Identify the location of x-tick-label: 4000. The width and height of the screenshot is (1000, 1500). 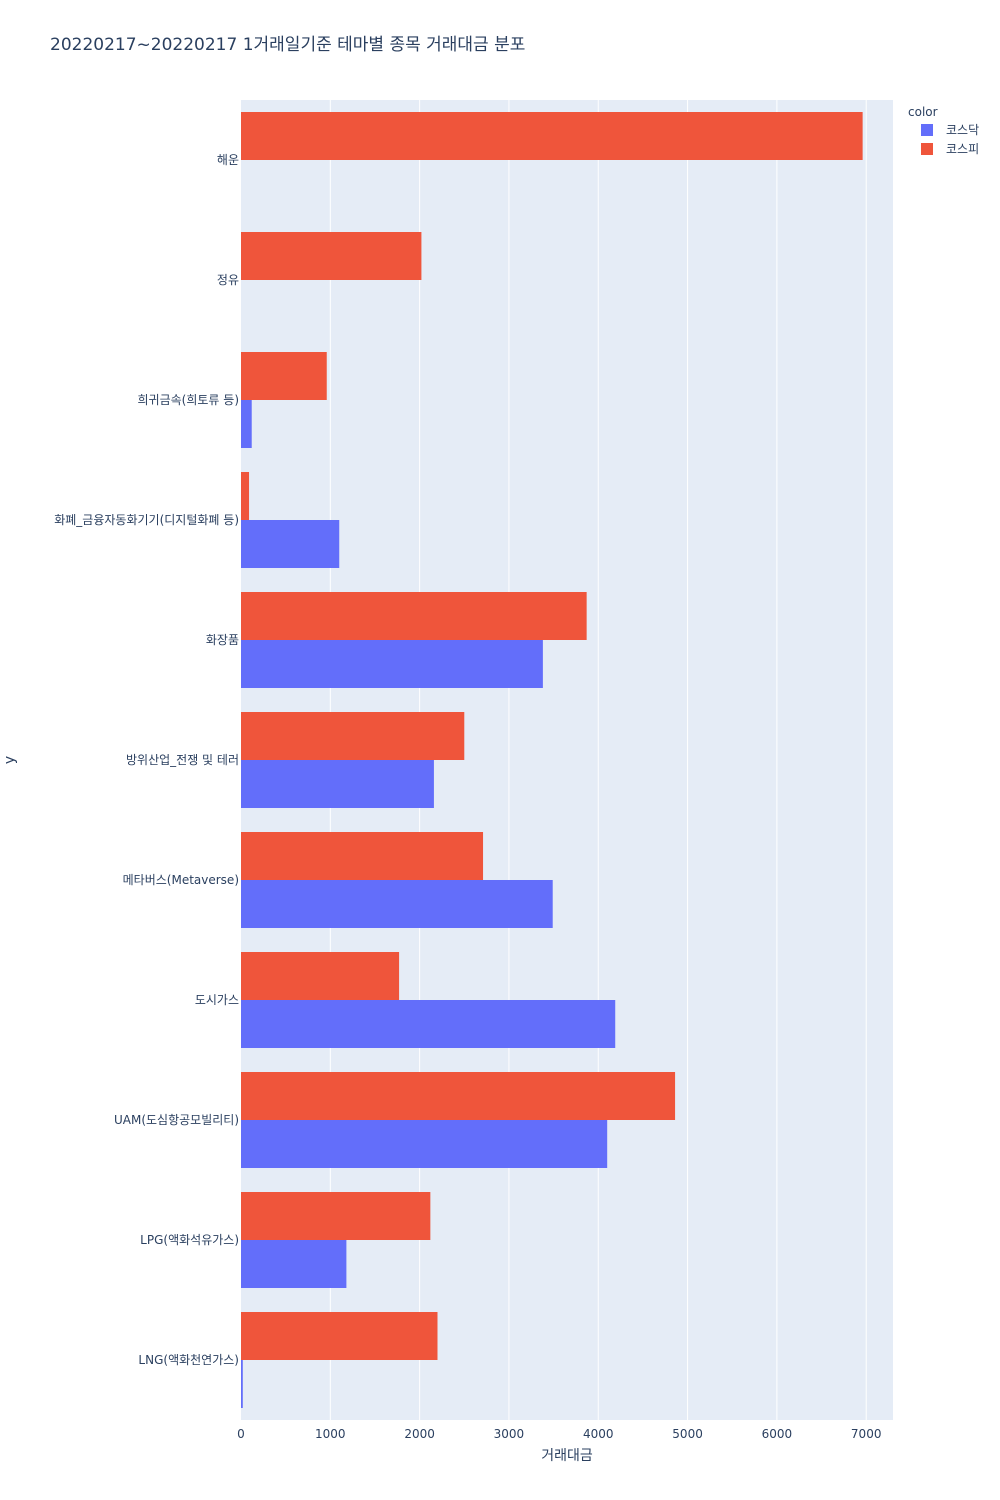
(598, 1434).